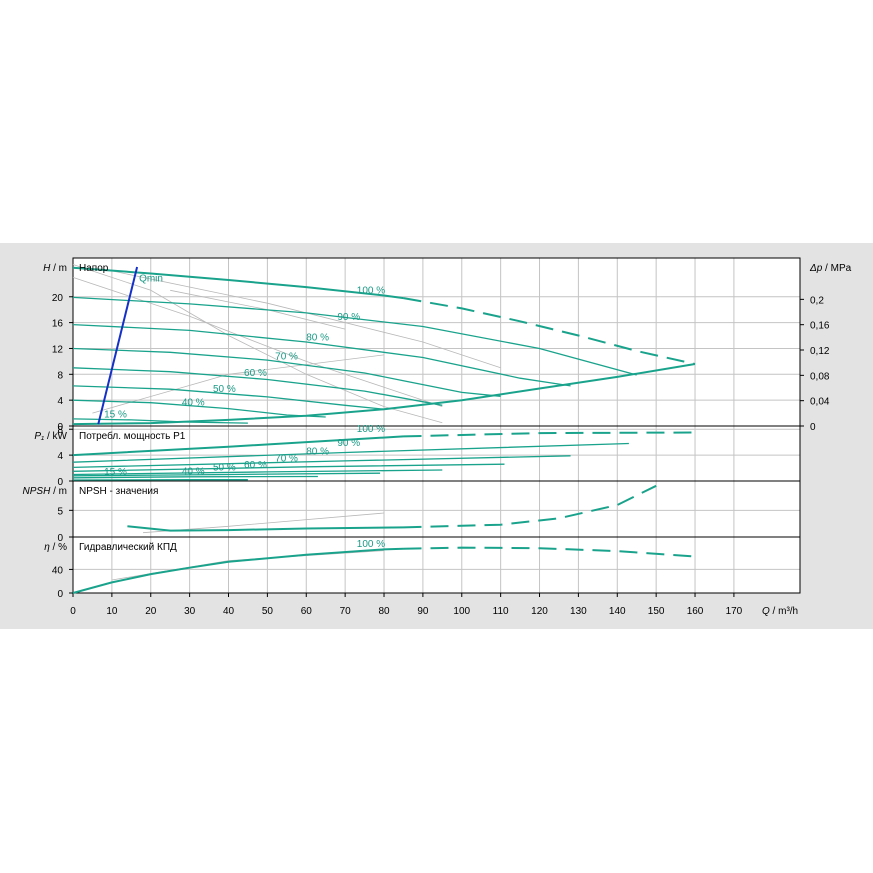  I want to click on x-tick-label: 120, so click(539, 611).